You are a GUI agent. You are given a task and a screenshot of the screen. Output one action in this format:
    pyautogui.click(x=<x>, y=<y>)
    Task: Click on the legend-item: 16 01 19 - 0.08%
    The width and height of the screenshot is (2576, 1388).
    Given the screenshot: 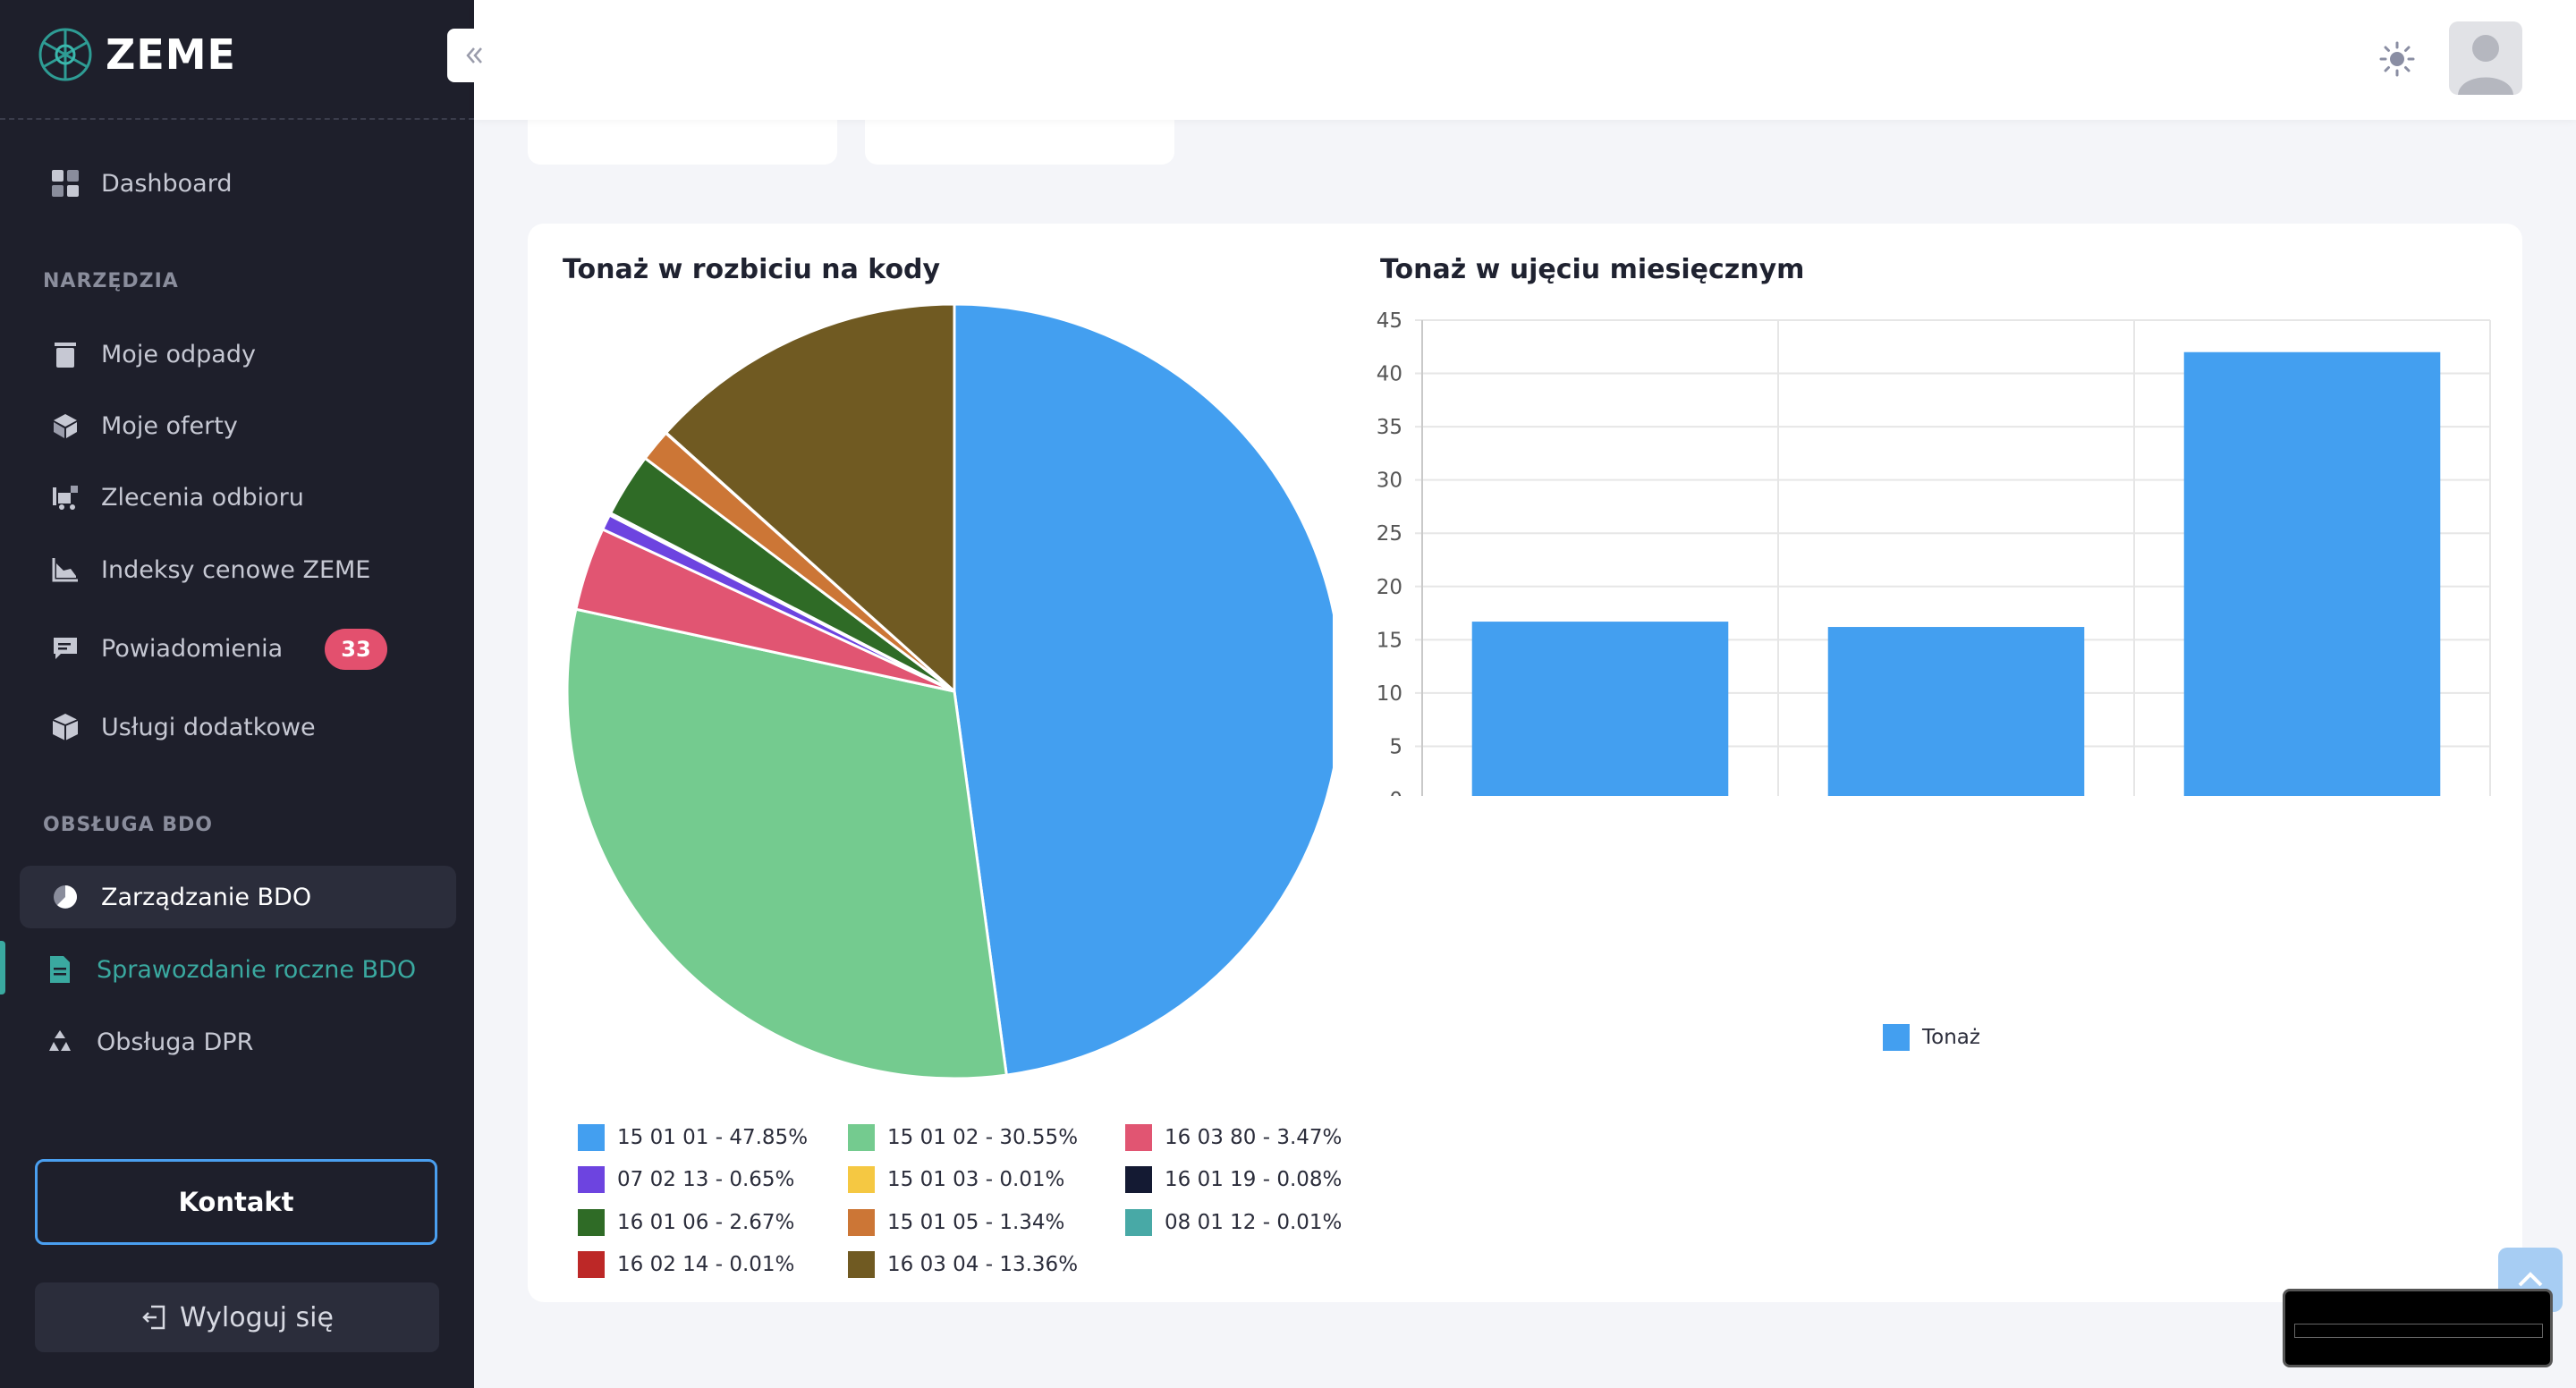 What is the action you would take?
    pyautogui.click(x=1233, y=1180)
    